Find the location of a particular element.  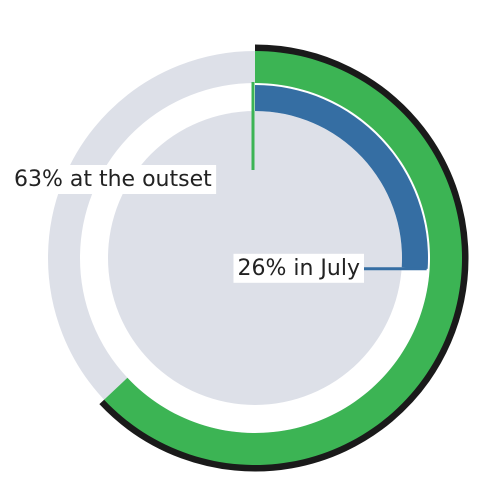

ring-arc is located at coordinates (341, 177).